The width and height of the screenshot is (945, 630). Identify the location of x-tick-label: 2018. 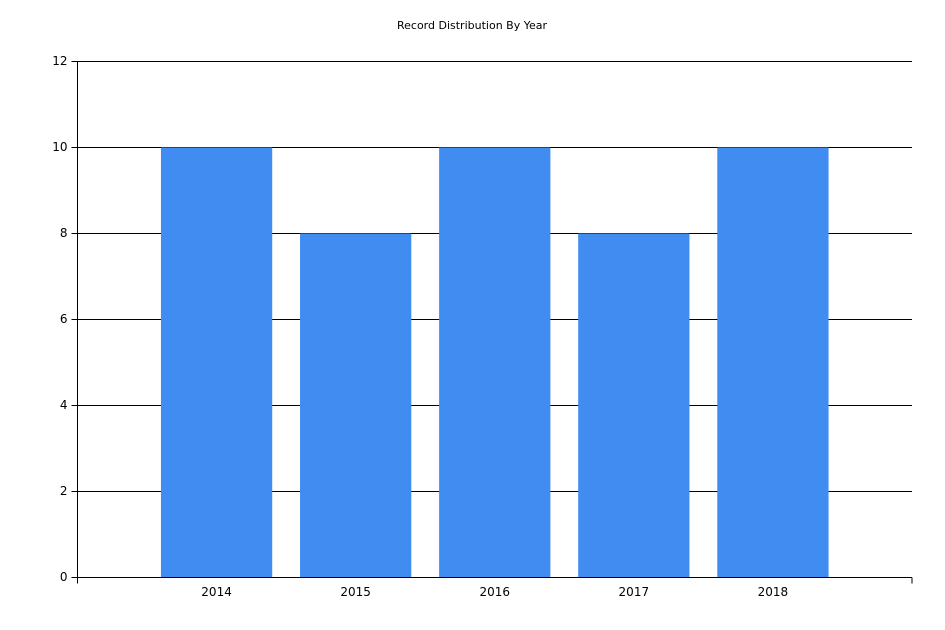
(773, 592).